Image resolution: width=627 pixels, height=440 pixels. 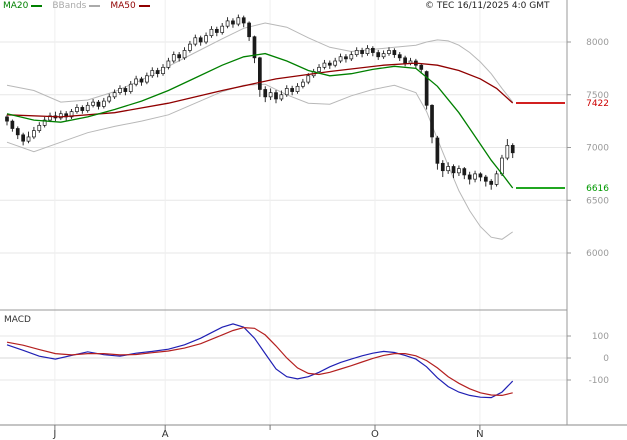 I want to click on legend-item-ma20: MA20, so click(x=23, y=6).